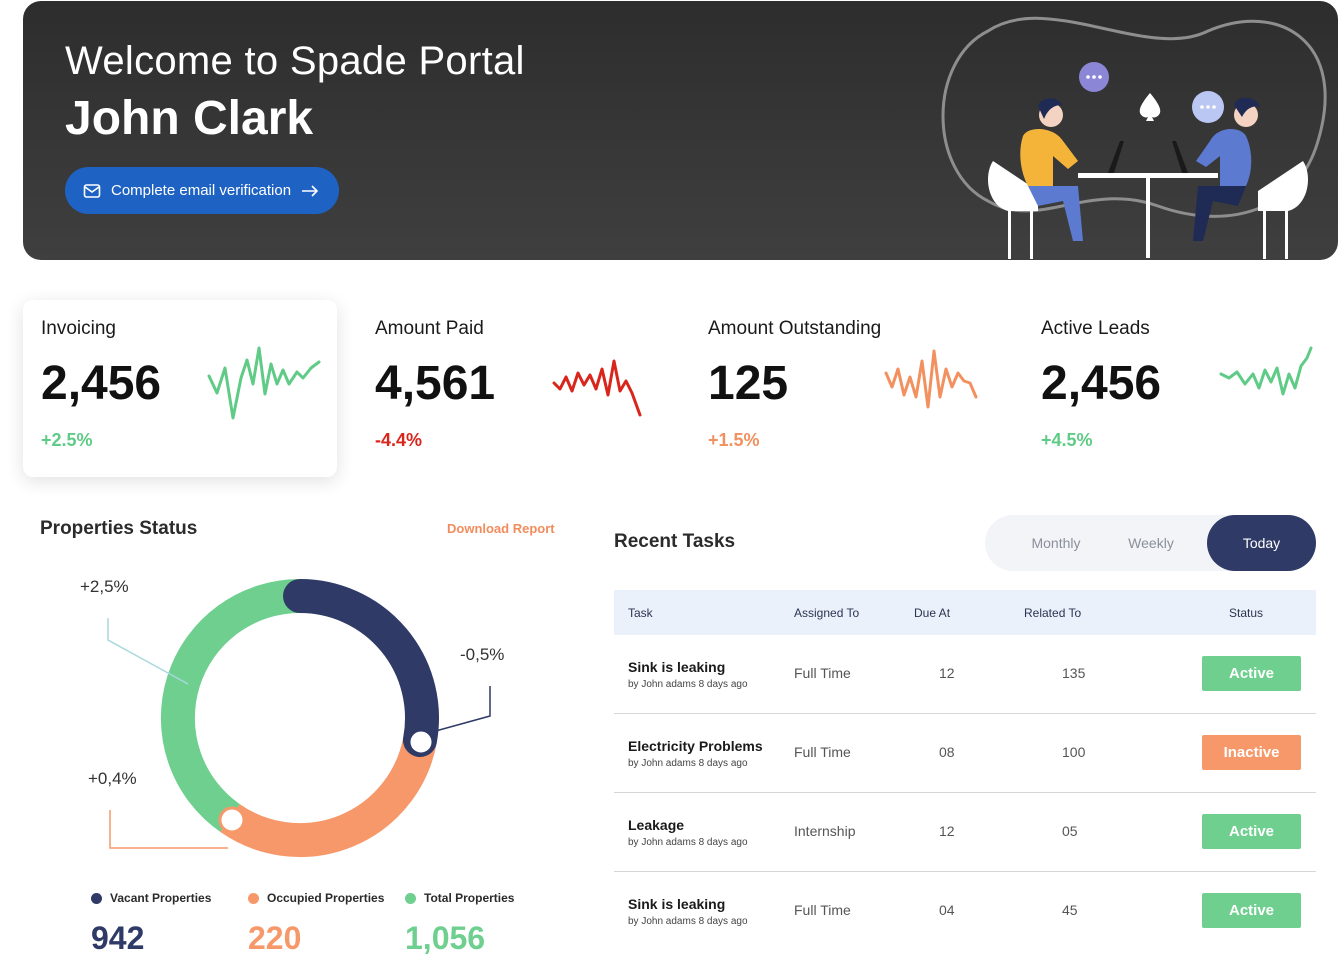  What do you see at coordinates (695, 746) in the screenshot?
I see `task-name: Electricity Problems` at bounding box center [695, 746].